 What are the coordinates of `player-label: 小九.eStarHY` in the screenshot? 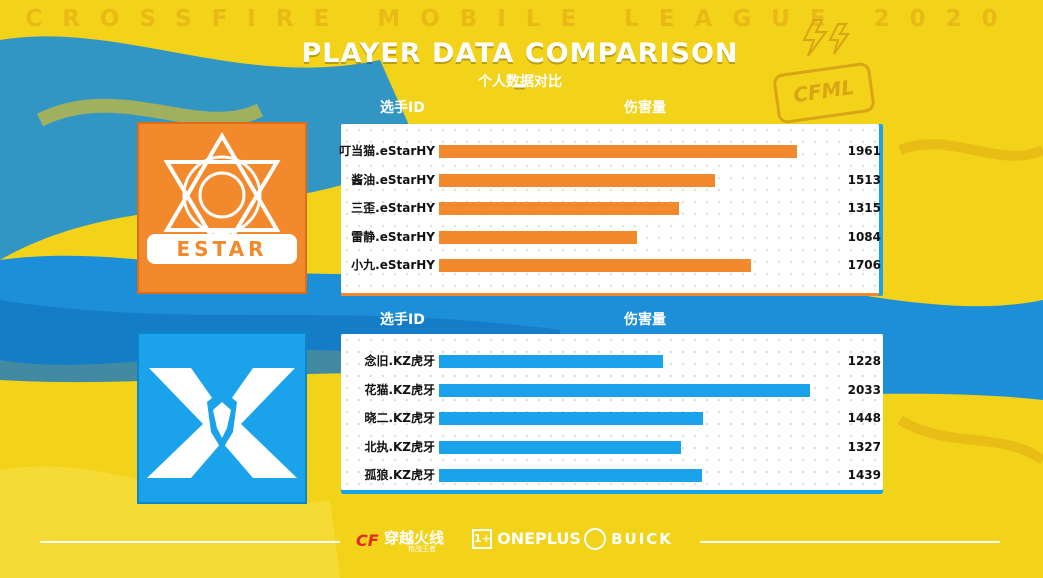 It's located at (393, 265).